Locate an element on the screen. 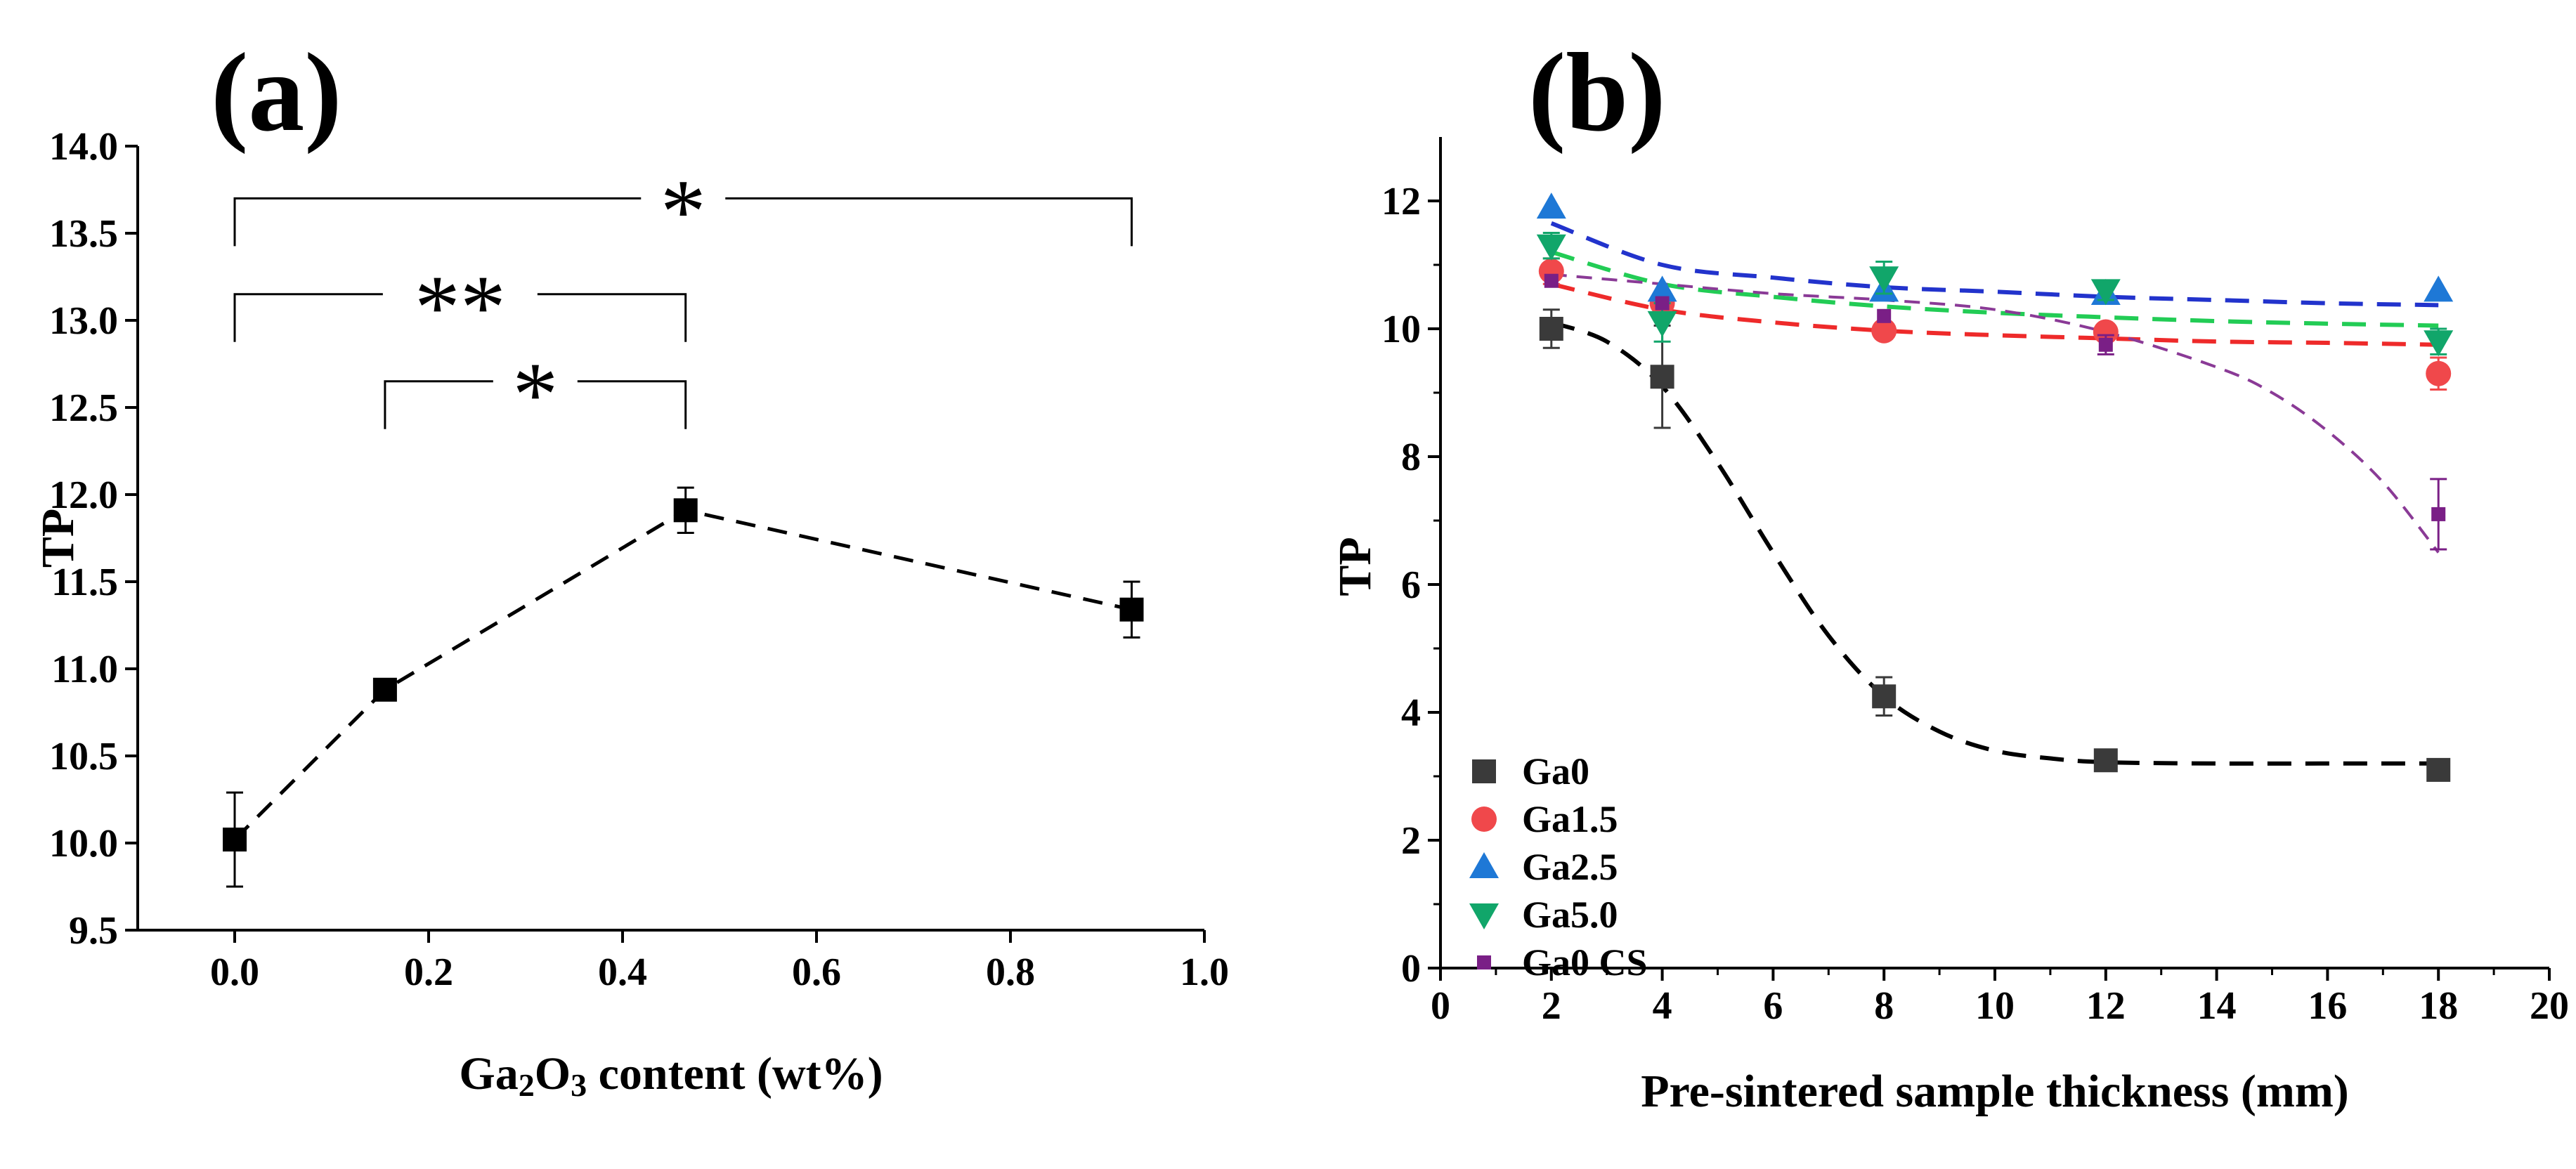 Image resolution: width=2576 pixels, height=1169 pixels. y-tick-label: 13.5 is located at coordinates (83, 234).